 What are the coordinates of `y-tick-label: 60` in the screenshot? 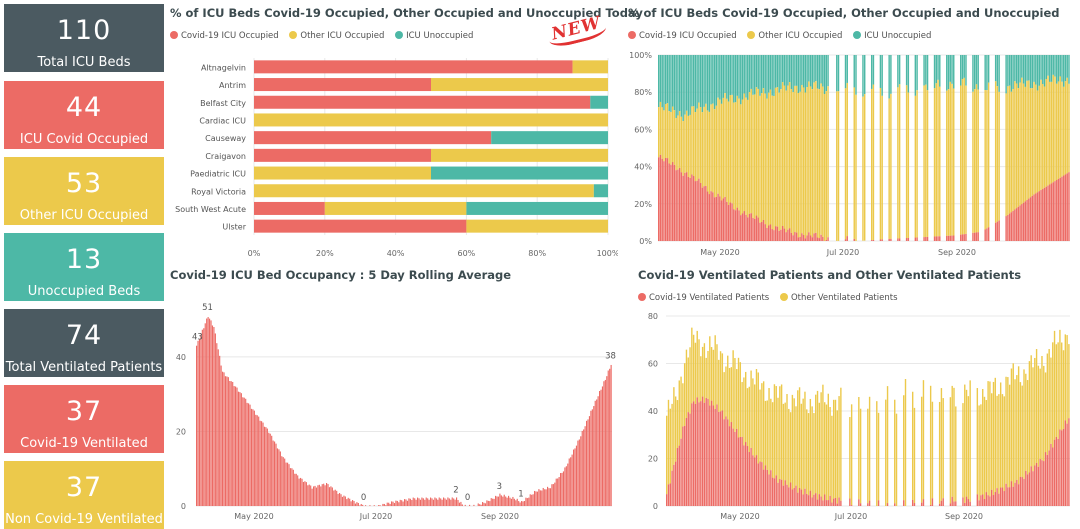 It's located at (653, 364).